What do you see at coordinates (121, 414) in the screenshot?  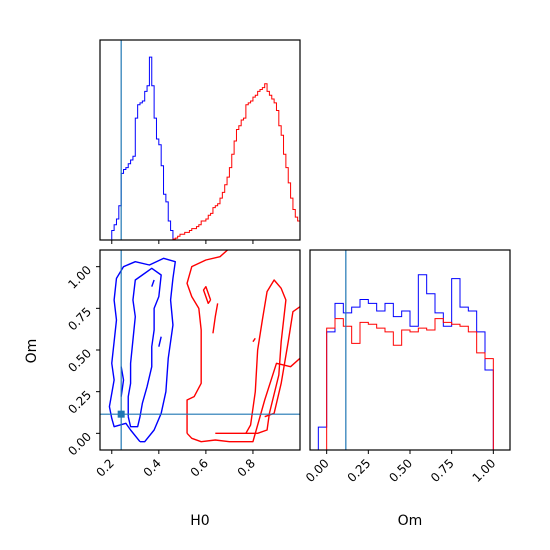 I see `contour-truth-marker` at bounding box center [121, 414].